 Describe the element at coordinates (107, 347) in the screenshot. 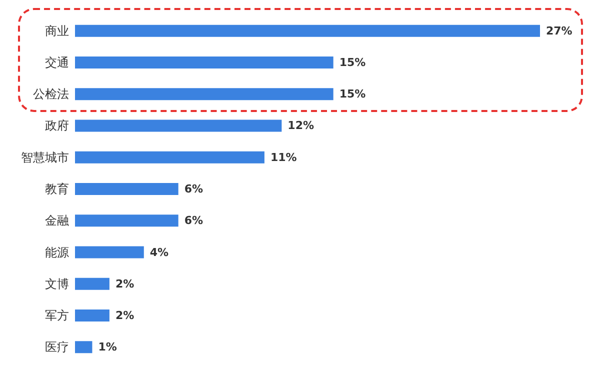

I see `data-label: 1%` at that location.